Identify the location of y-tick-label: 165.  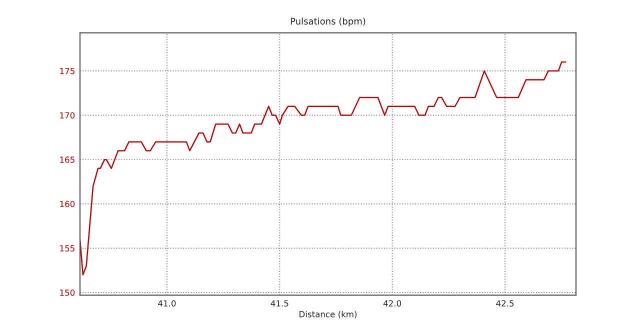
(67, 159).